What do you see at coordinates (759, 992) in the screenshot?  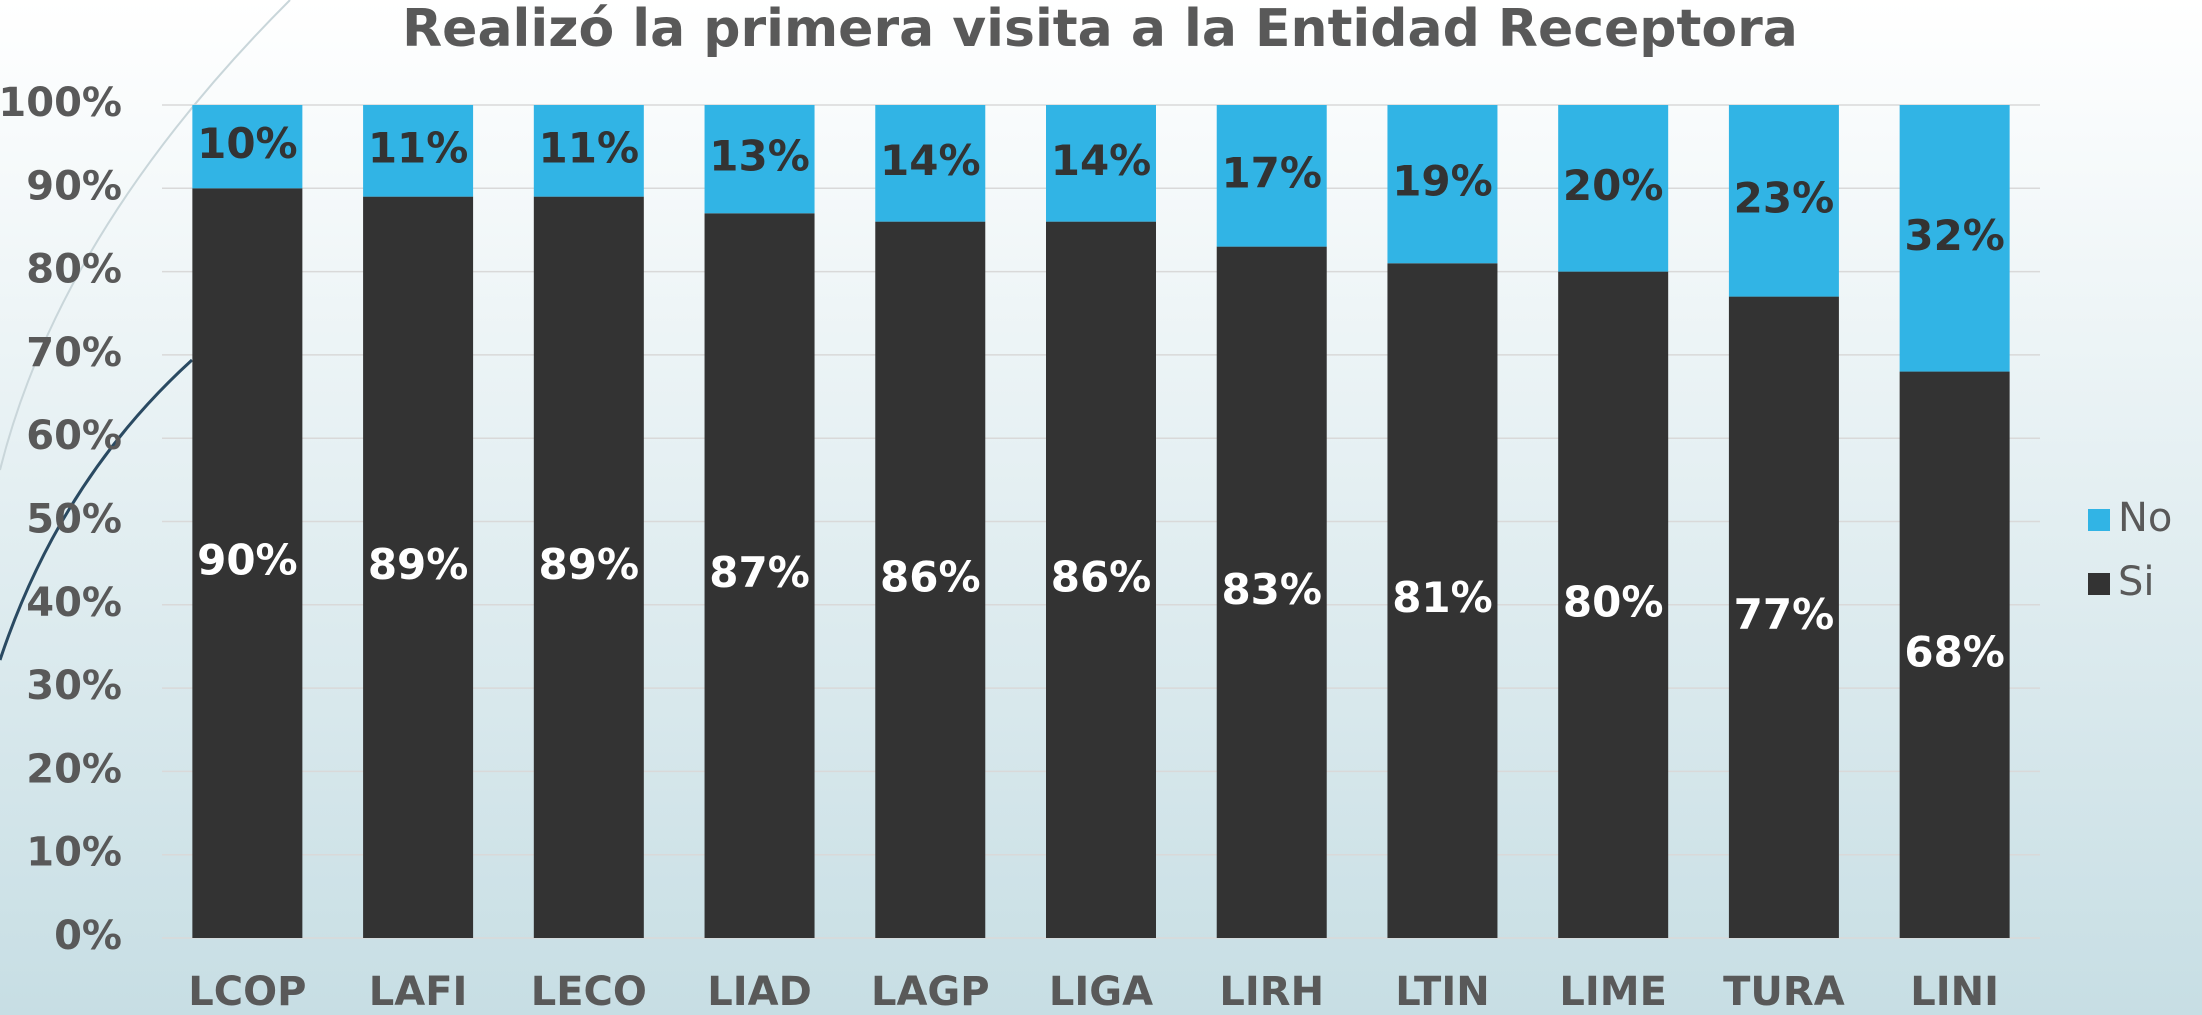 I see `x-tick-label: LIAD` at bounding box center [759, 992].